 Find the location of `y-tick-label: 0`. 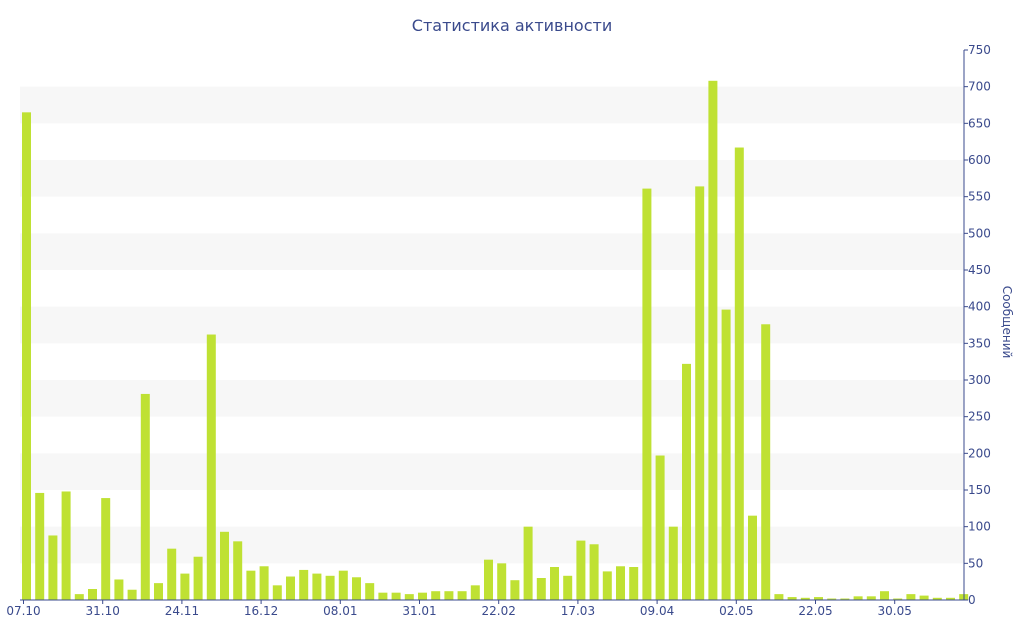

y-tick-label: 0 is located at coordinates (972, 600).